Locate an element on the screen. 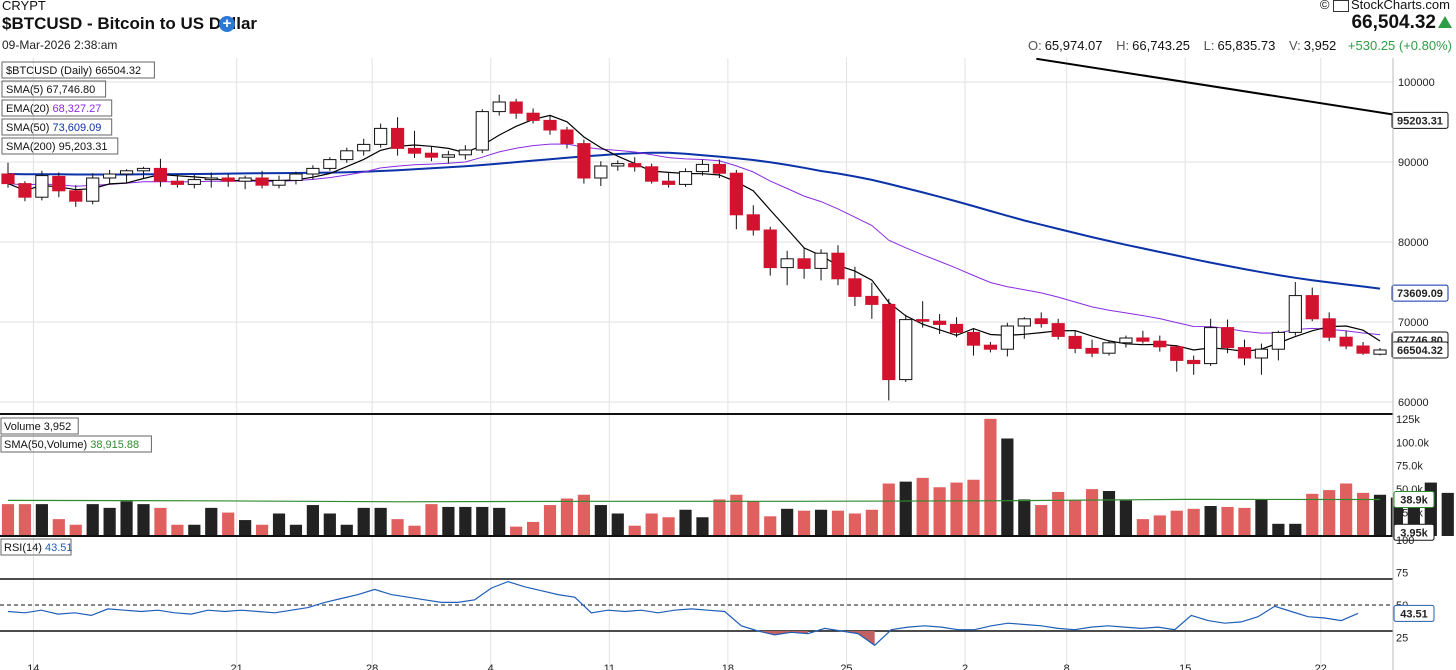 This screenshot has width=1456, height=670. price-change: +530.25 (+0.80%) is located at coordinates (1399, 45).